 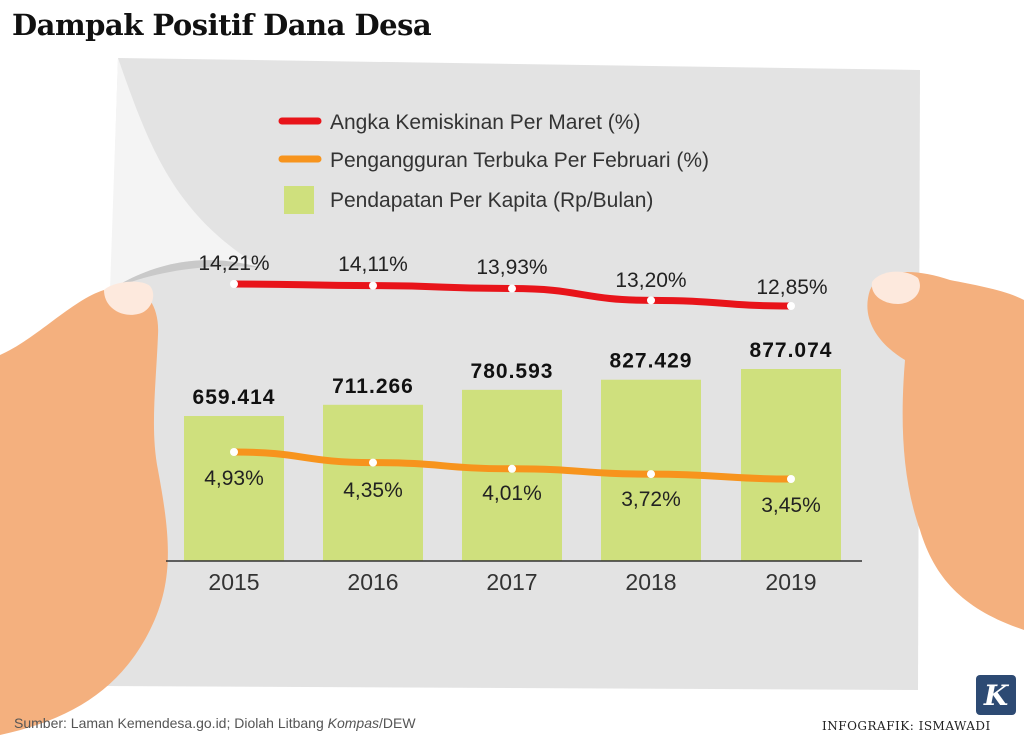 I want to click on logo-letter: K, so click(x=996, y=695).